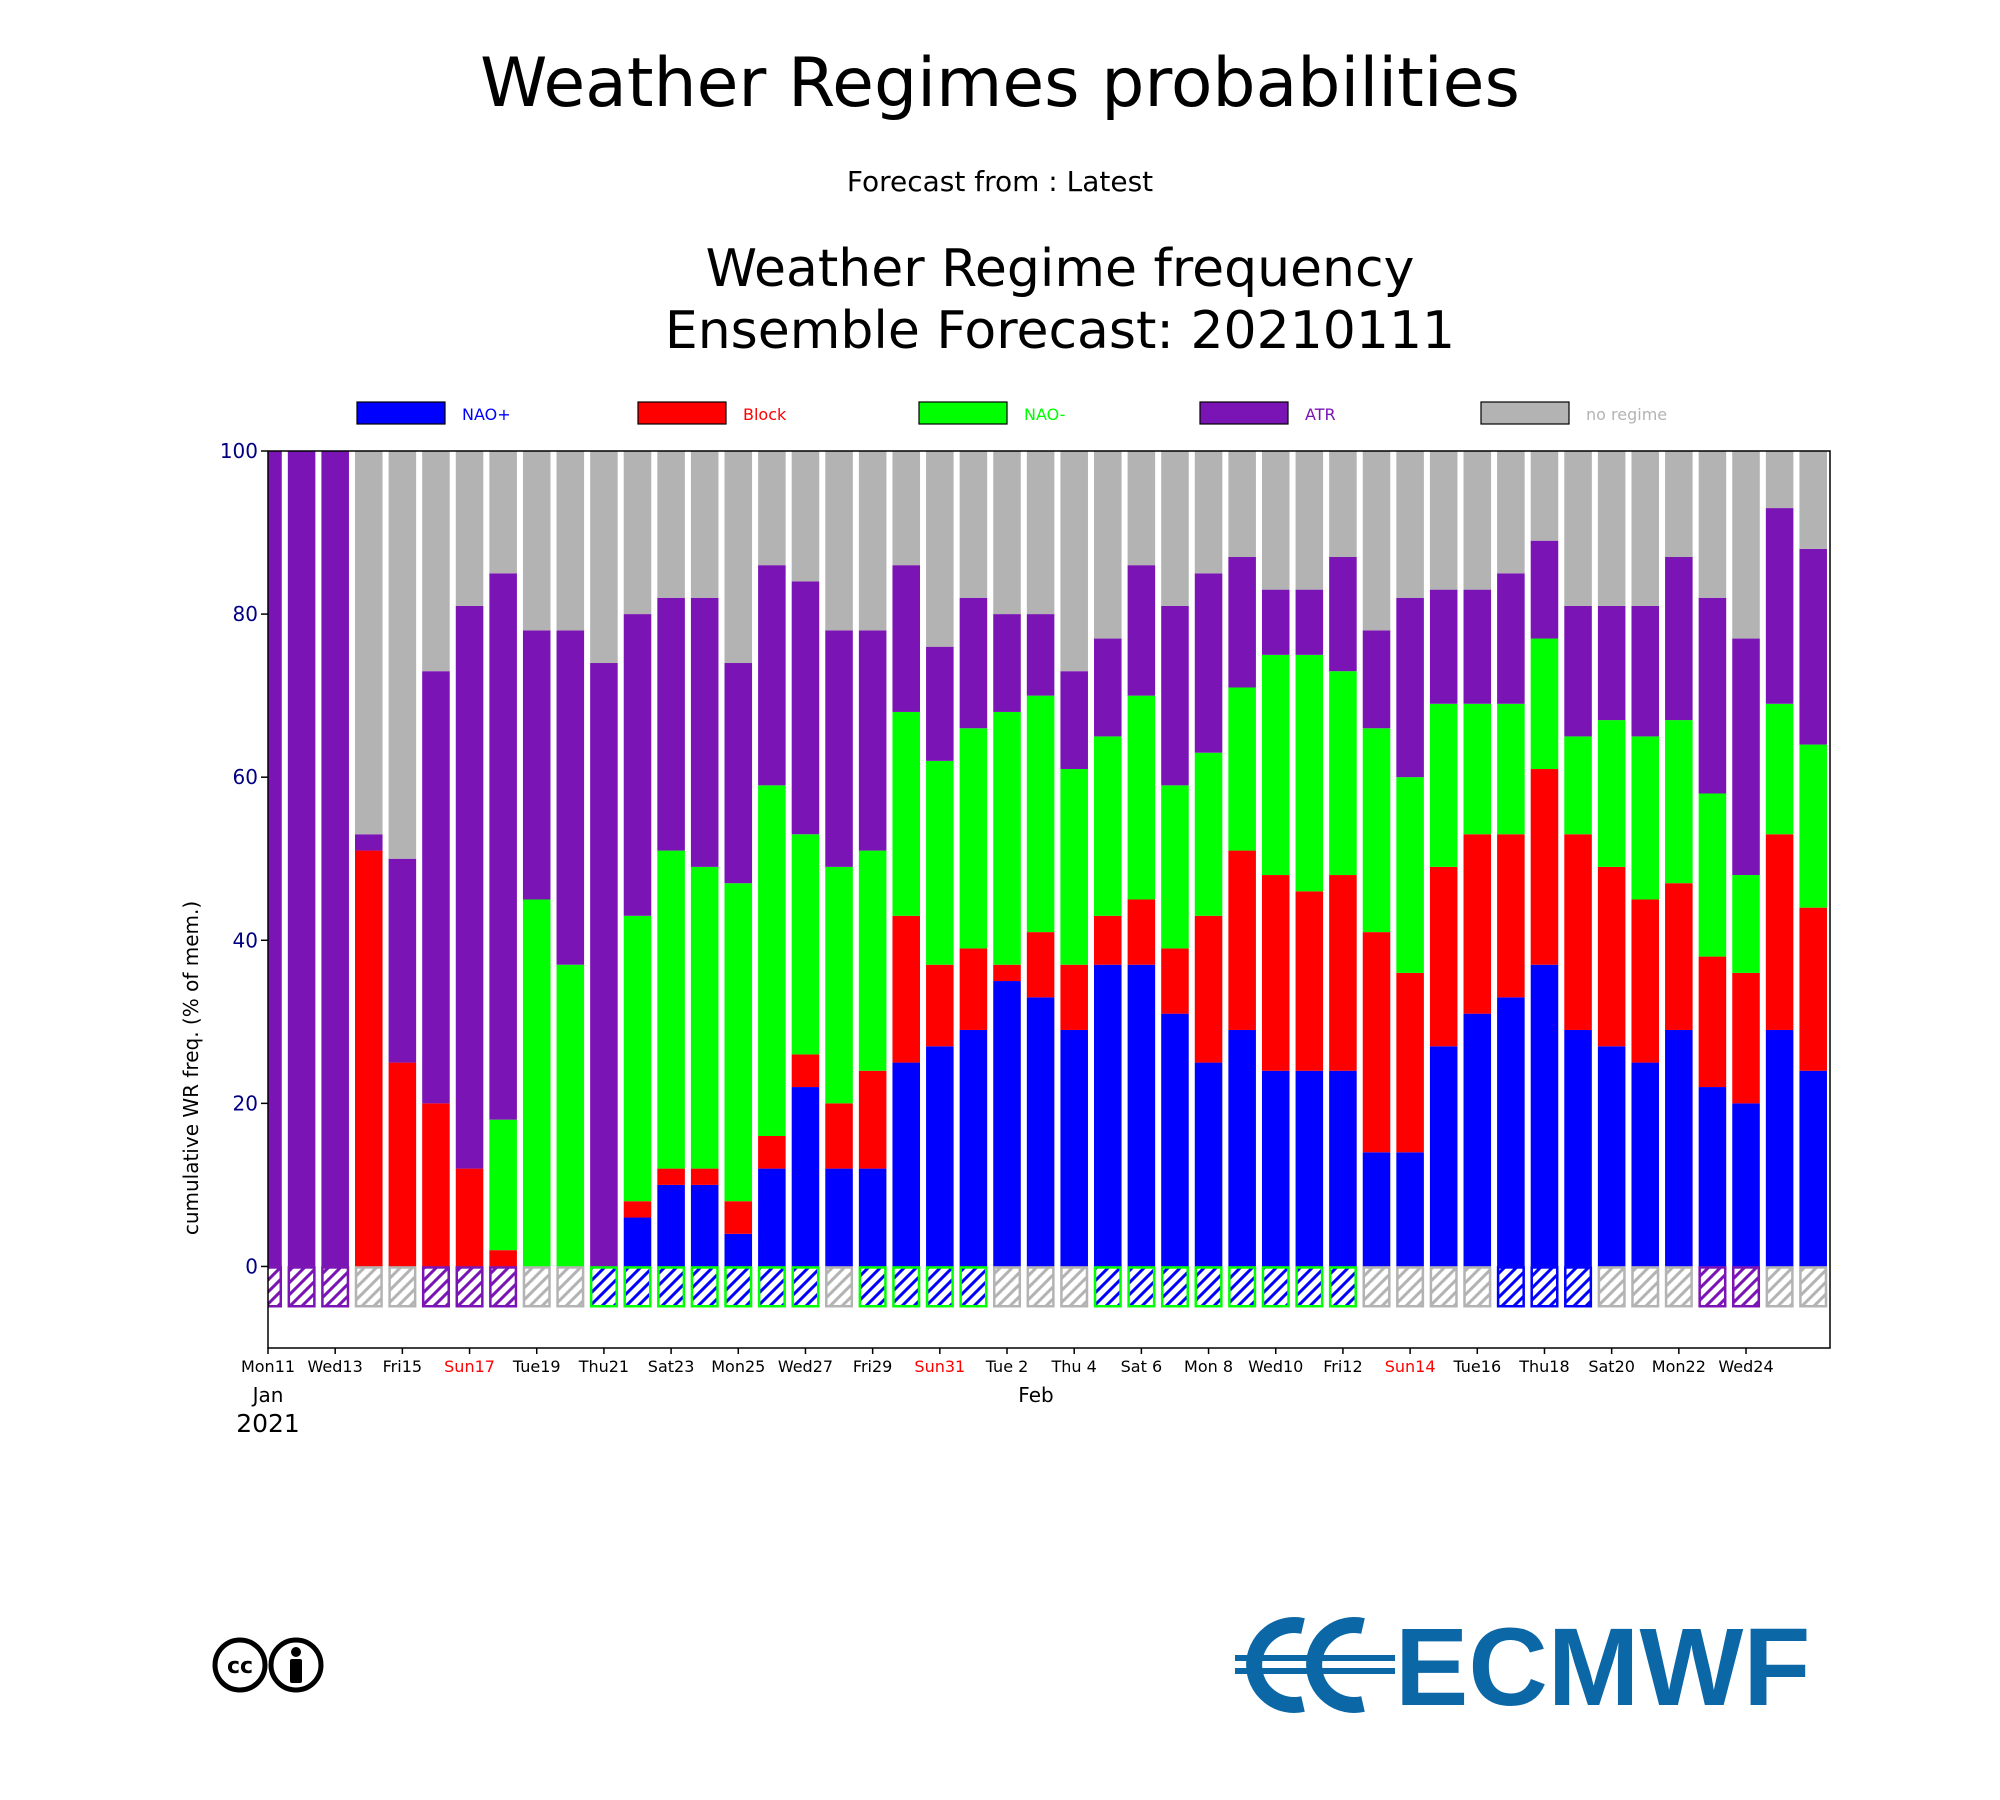 The height and width of the screenshot is (1800, 2000). Describe the element at coordinates (268, 1366) in the screenshot. I see `x-tick-label: Mon11` at that location.